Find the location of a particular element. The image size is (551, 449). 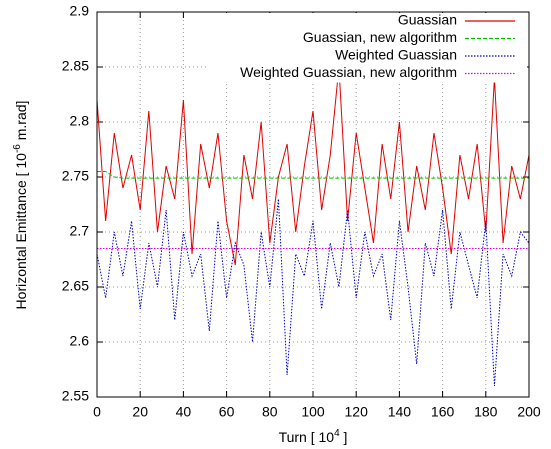

x-tick-label: 160 is located at coordinates (443, 412).